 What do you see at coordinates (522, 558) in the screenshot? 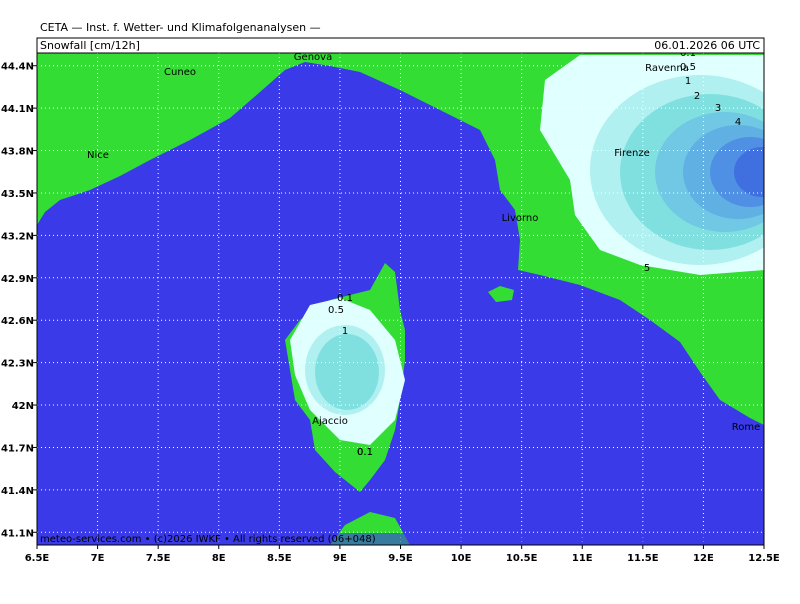
I see `x-tick-label: 10.5E` at bounding box center [522, 558].